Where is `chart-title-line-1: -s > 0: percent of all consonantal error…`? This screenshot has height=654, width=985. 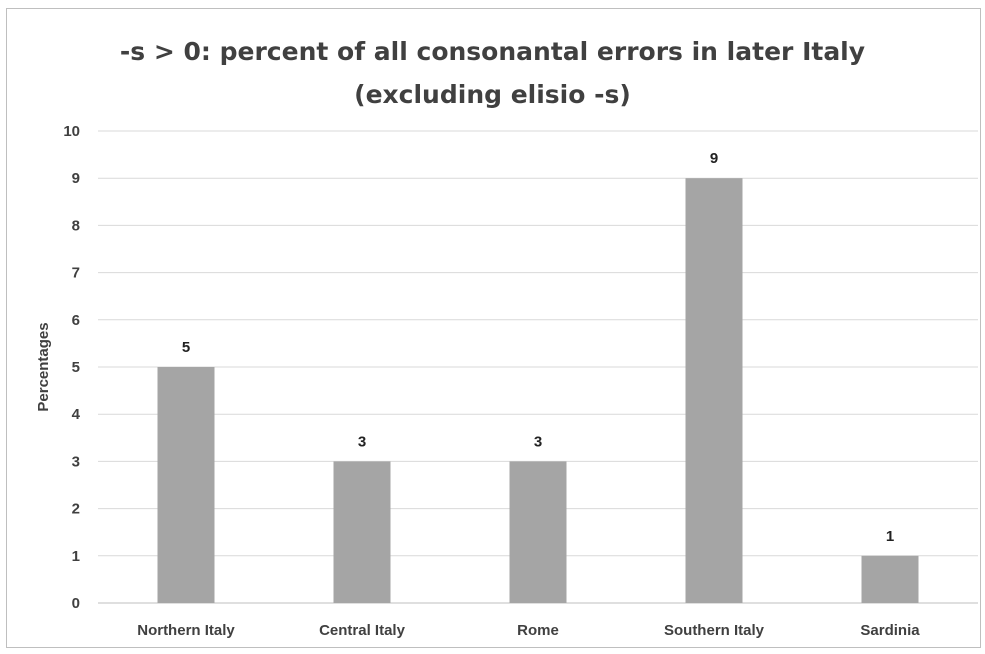
chart-title-line-1: -s > 0: percent of all consonantal error… is located at coordinates (492, 51).